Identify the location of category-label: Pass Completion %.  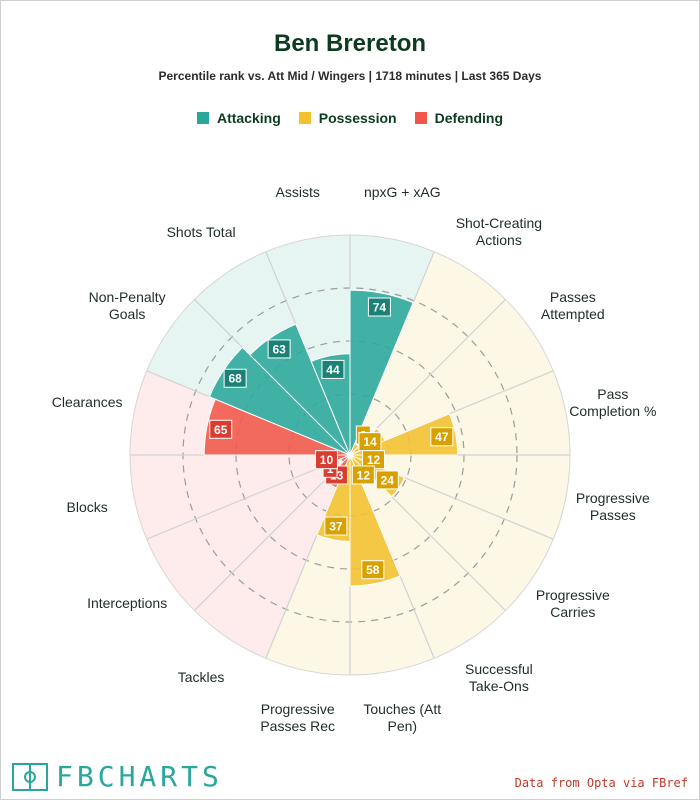
(613, 403).